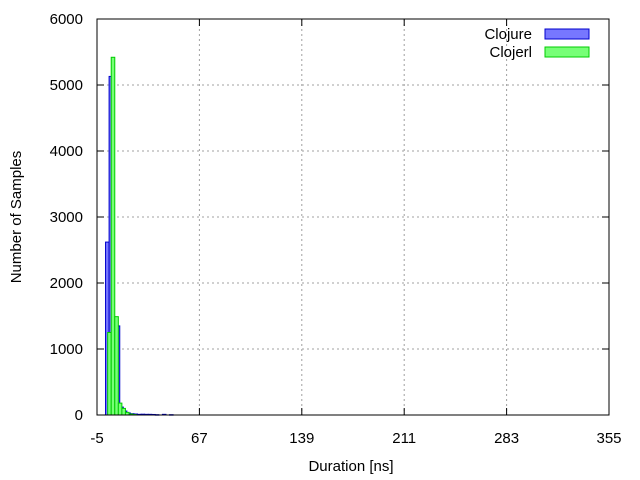 This screenshot has width=640, height=480. I want to click on x-tick-label: 211, so click(404, 438).